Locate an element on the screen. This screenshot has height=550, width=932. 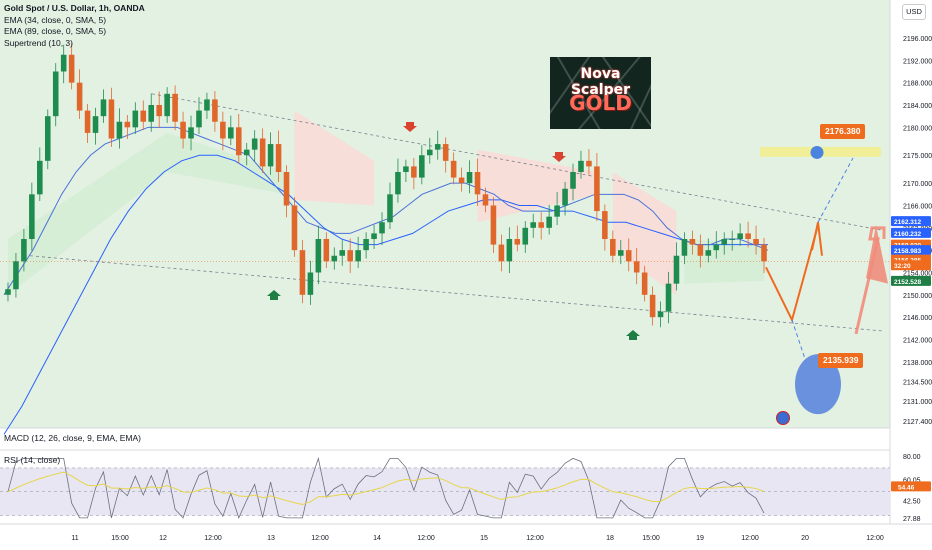
price-tick-label: 2196.000 is located at coordinates (917, 39).